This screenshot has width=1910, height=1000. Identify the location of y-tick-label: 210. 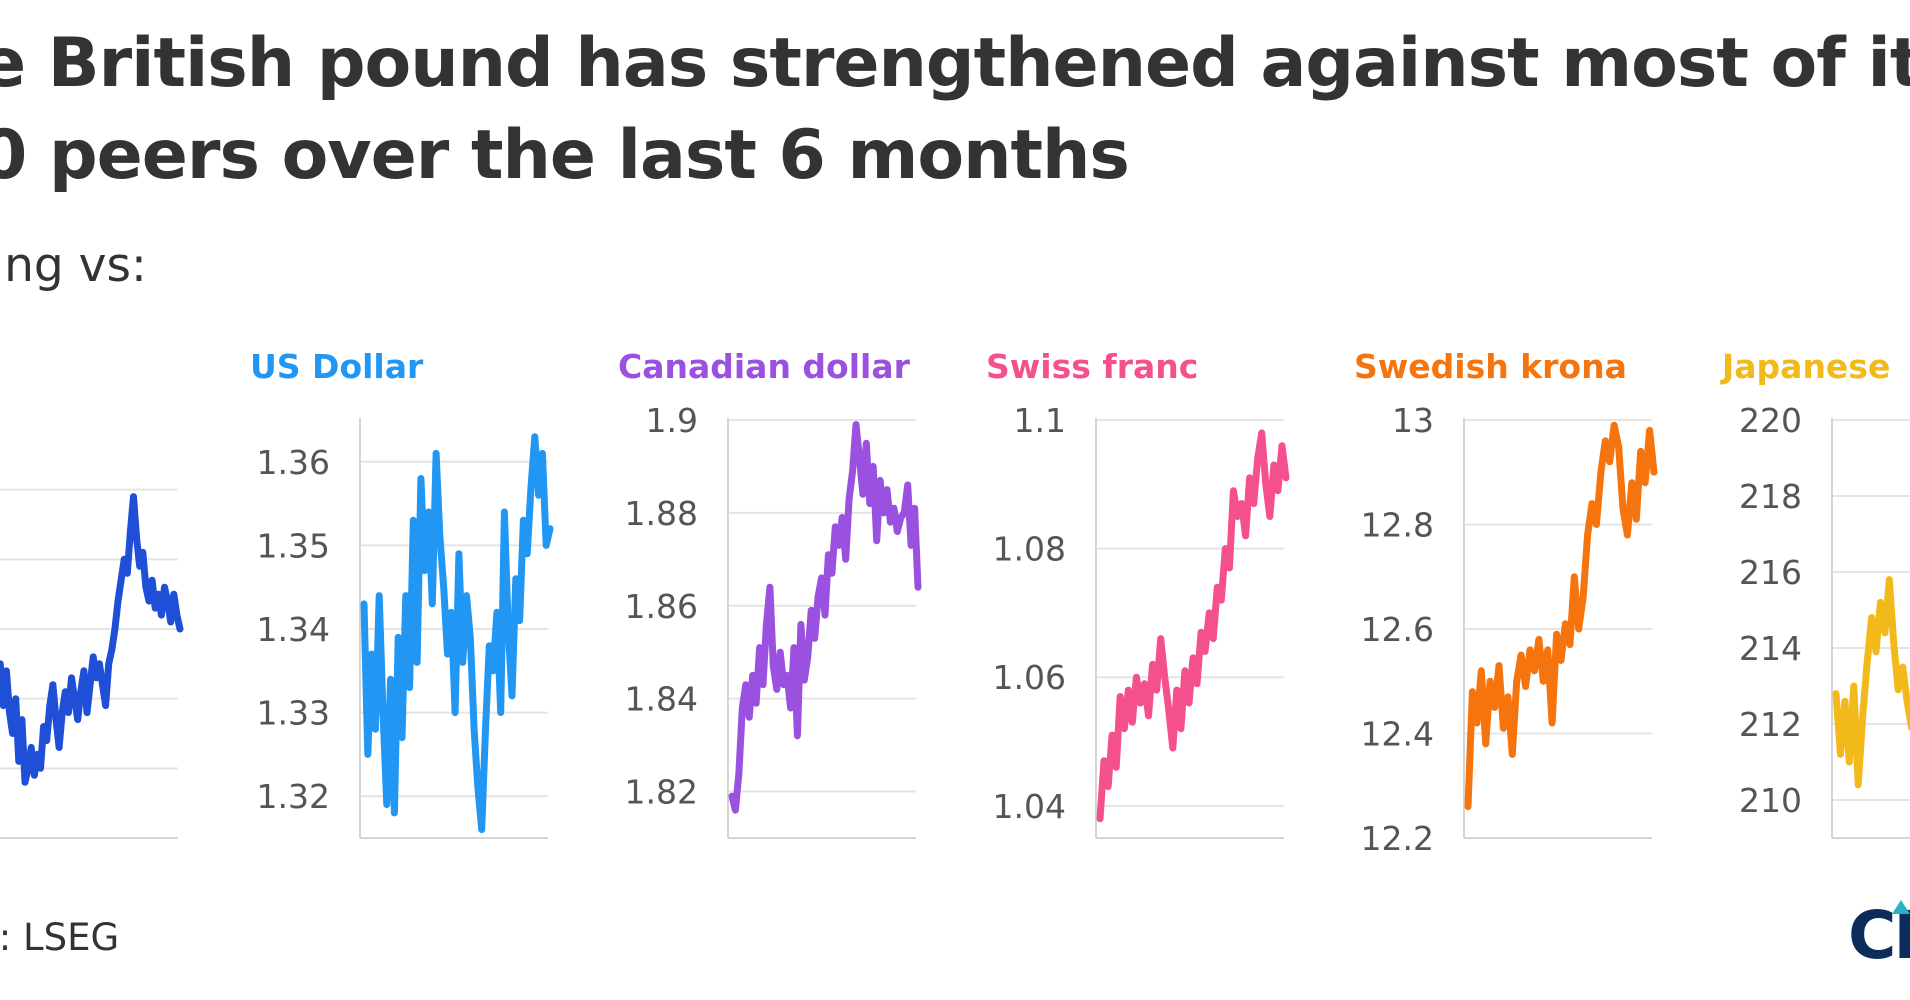
(1770, 800).